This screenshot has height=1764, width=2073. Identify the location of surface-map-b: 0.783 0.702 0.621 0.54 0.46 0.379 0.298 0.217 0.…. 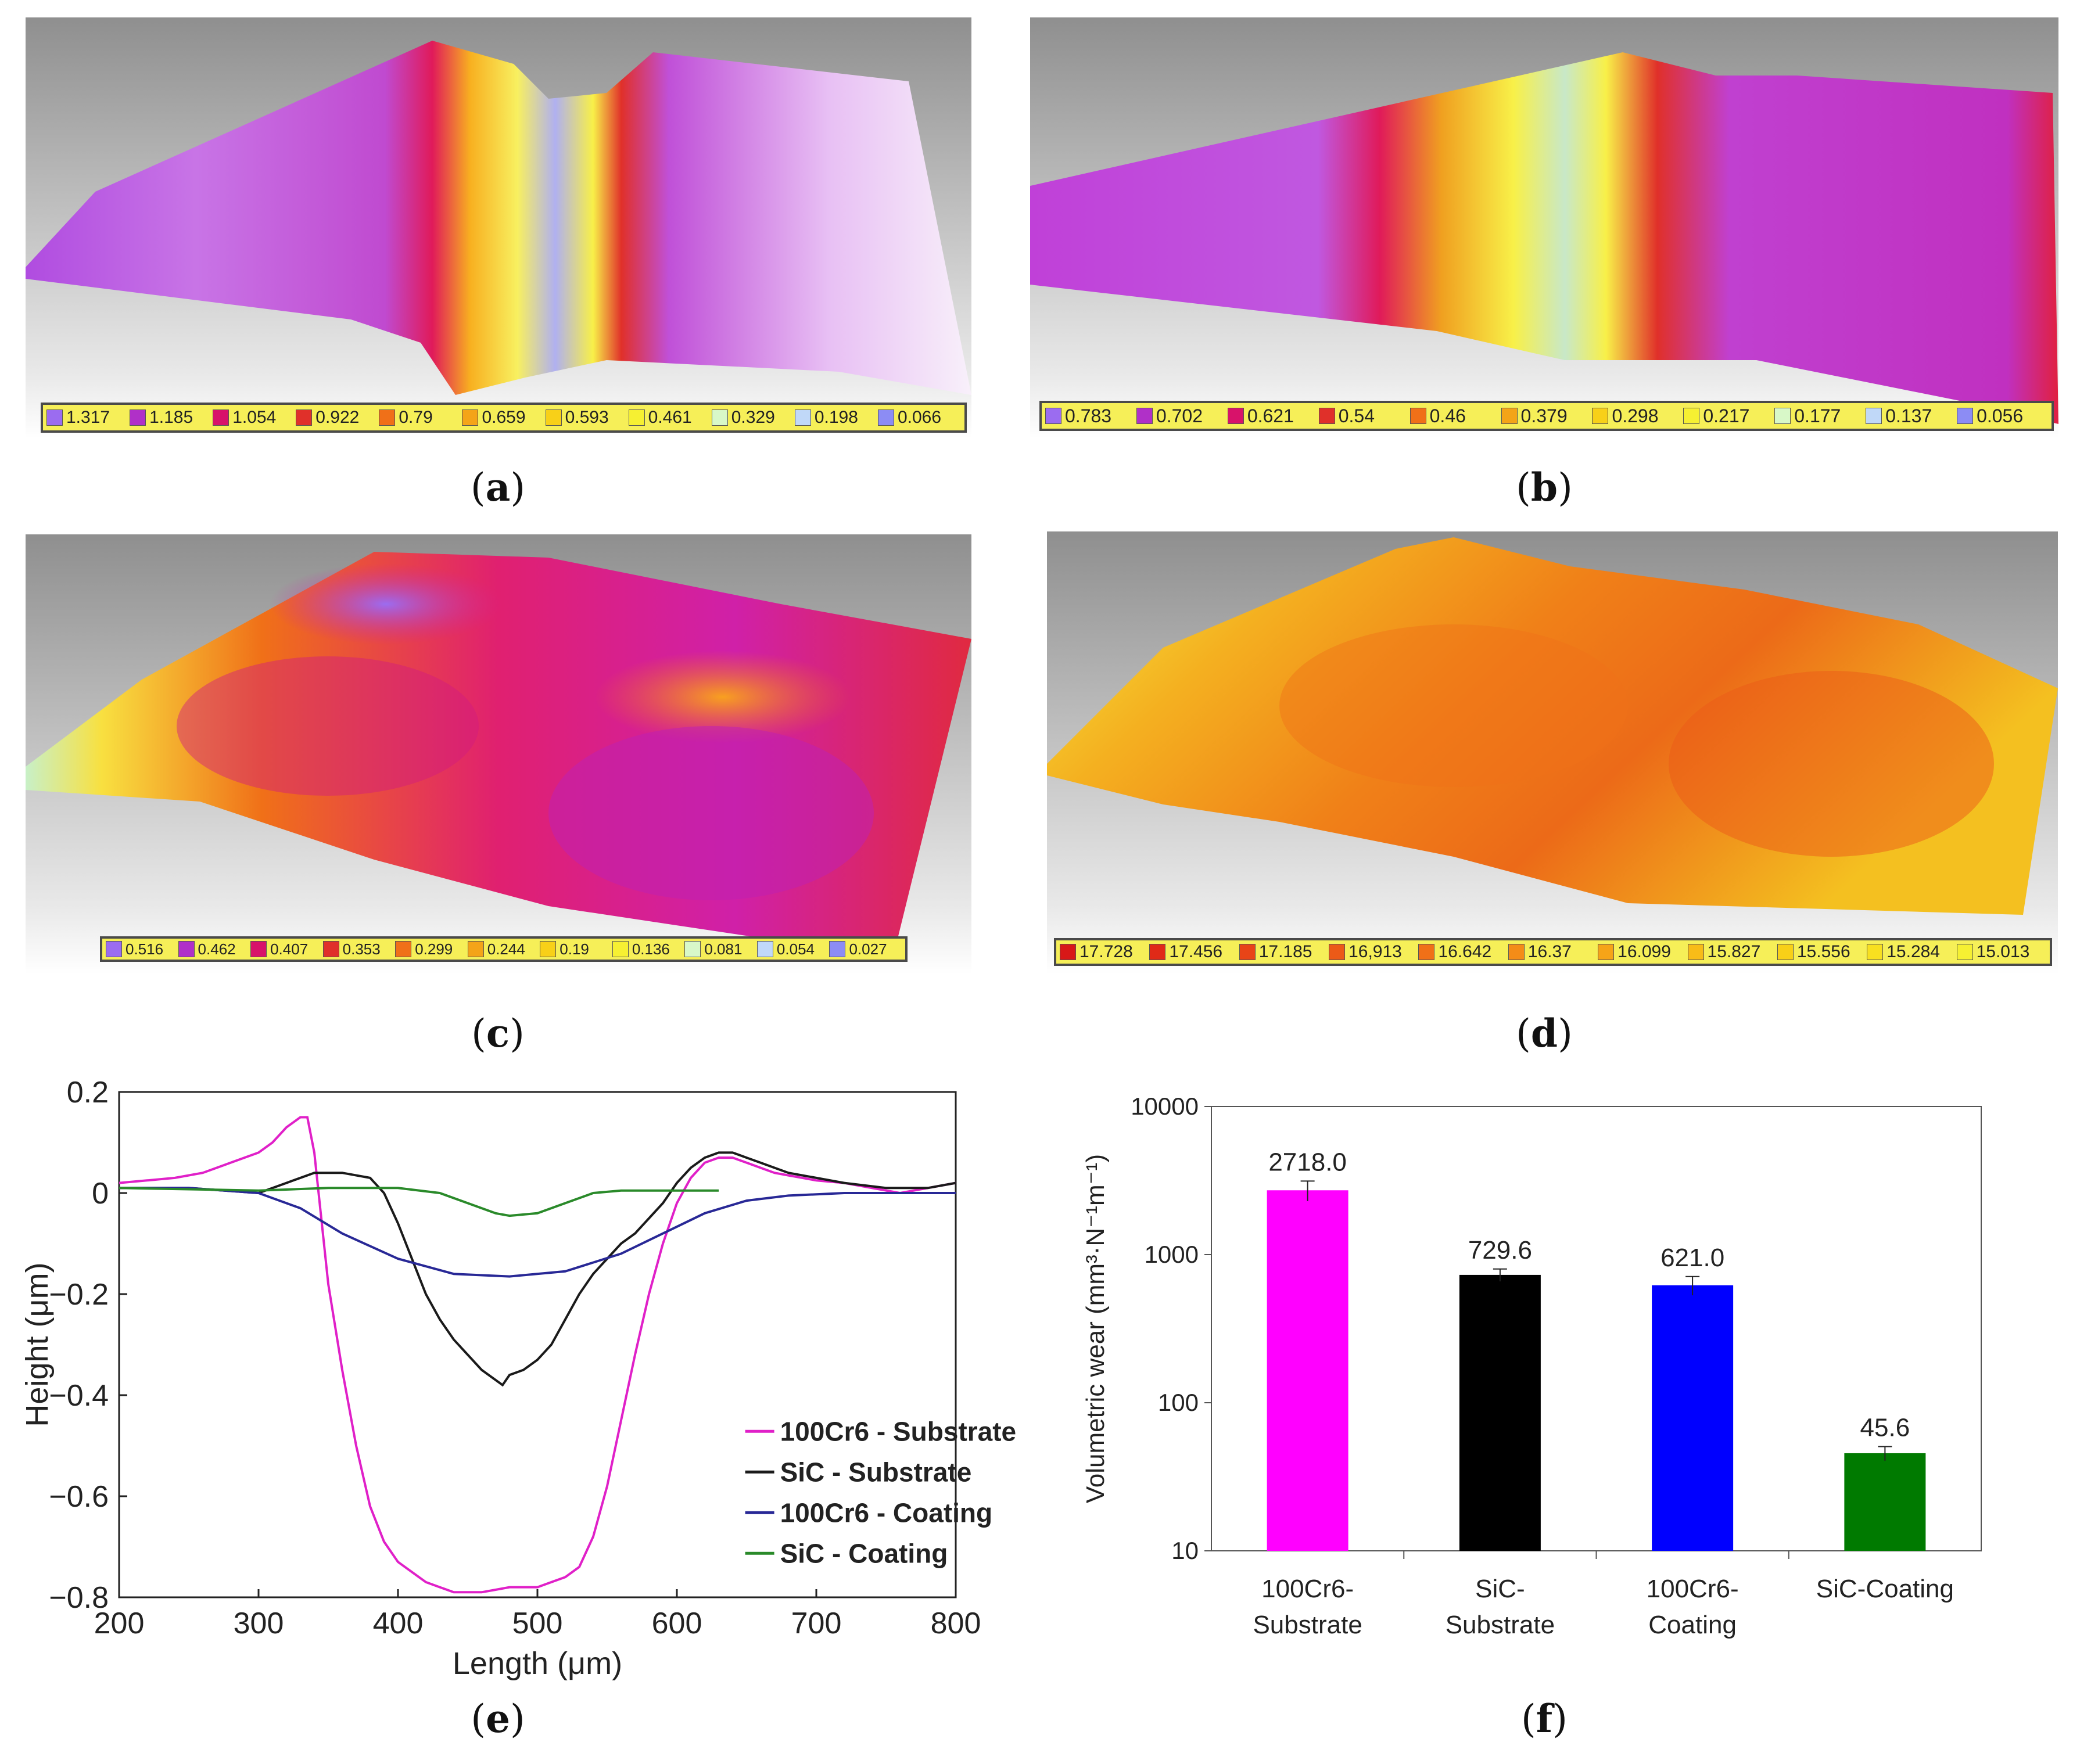
(1544, 228).